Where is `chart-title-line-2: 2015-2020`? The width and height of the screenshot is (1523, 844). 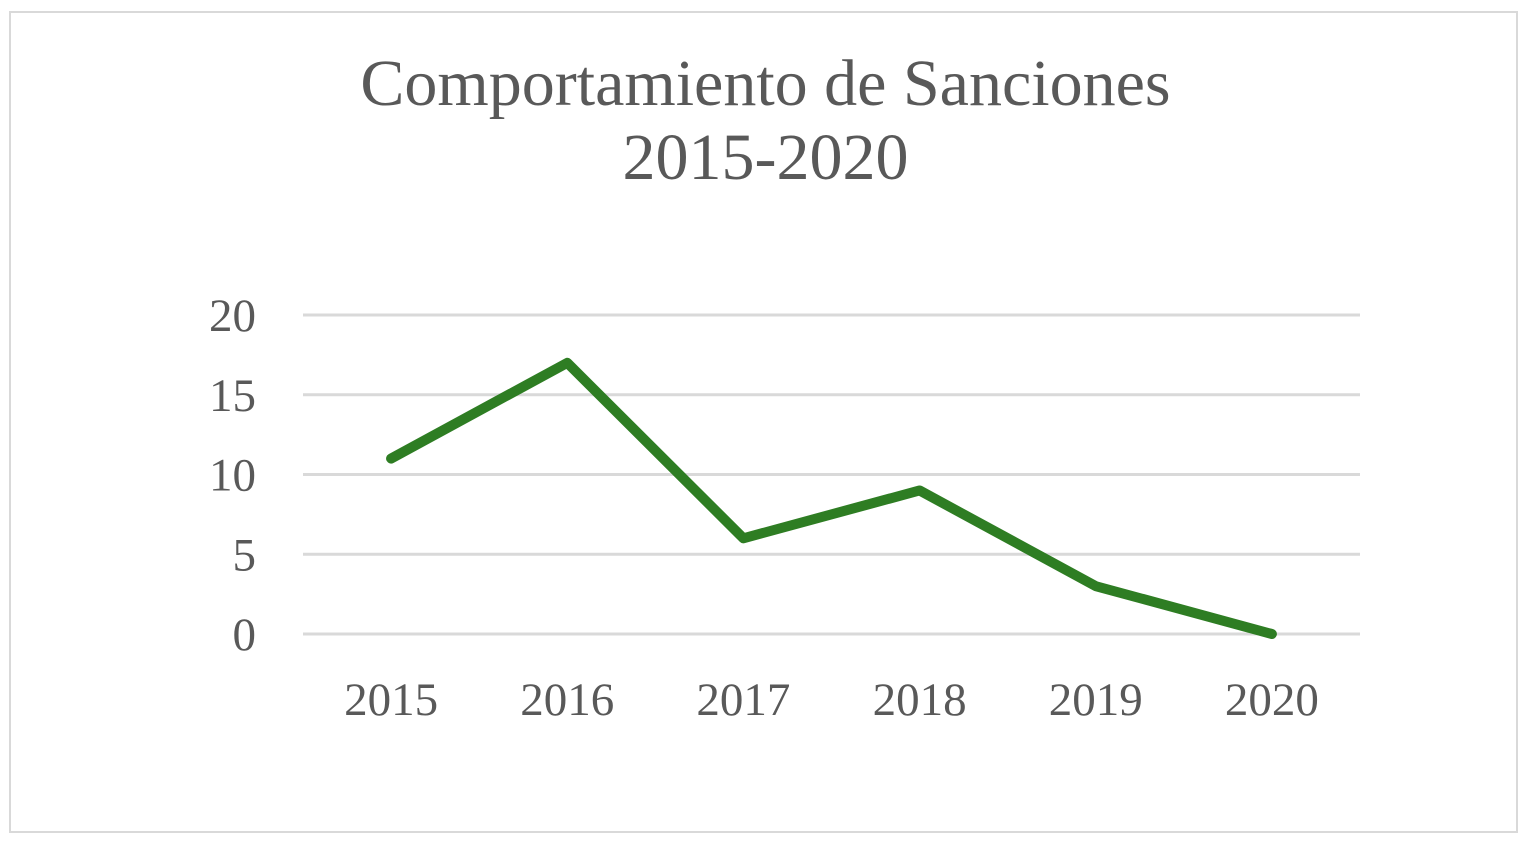
chart-title-line-2: 2015-2020 is located at coordinates (765, 157).